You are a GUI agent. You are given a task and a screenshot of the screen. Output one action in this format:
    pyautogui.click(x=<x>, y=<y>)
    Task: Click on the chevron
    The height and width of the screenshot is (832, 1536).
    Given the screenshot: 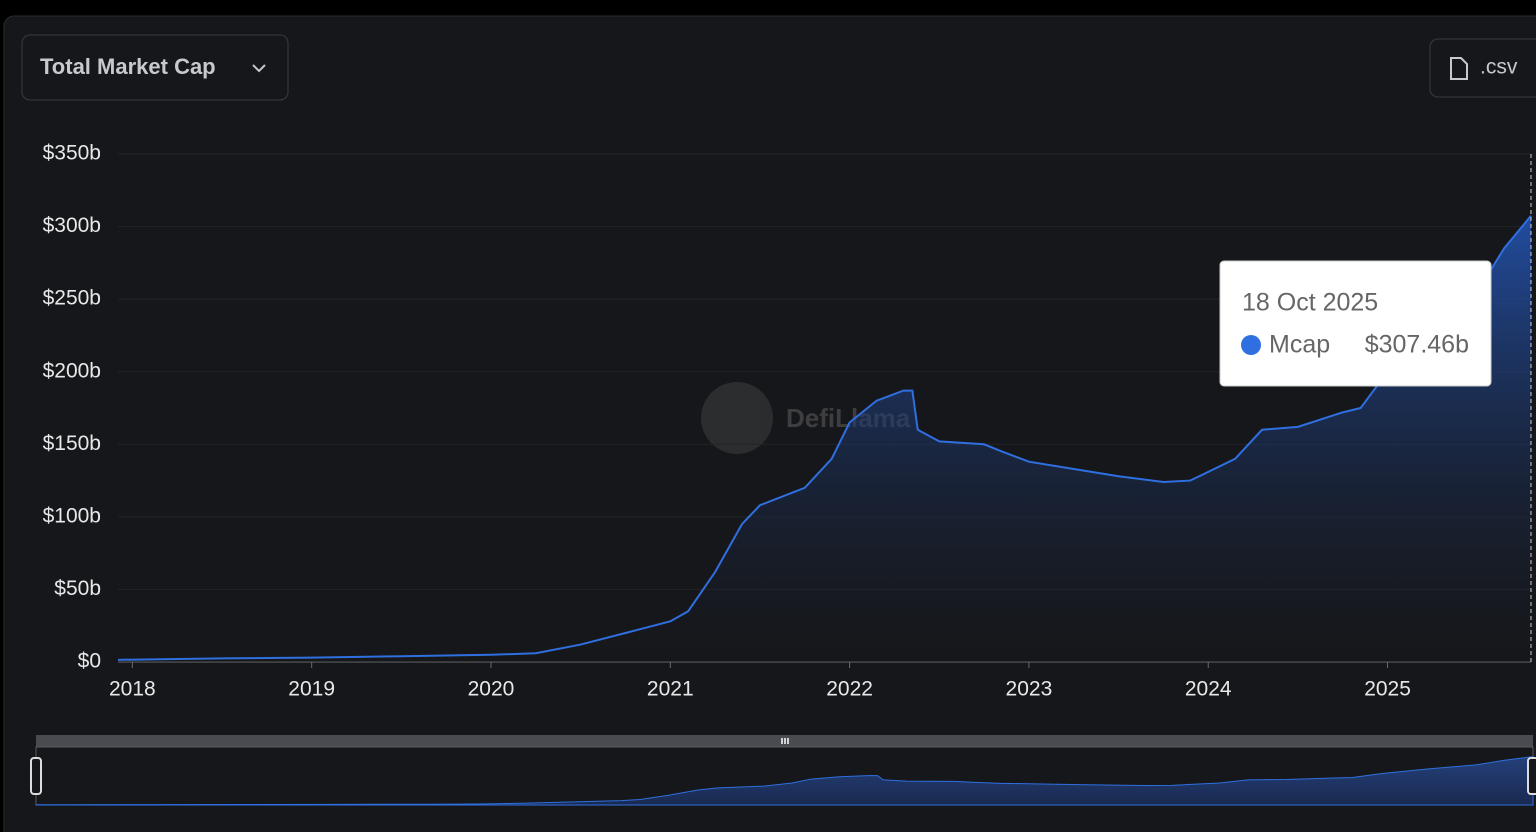 What is the action you would take?
    pyautogui.click(x=259, y=68)
    